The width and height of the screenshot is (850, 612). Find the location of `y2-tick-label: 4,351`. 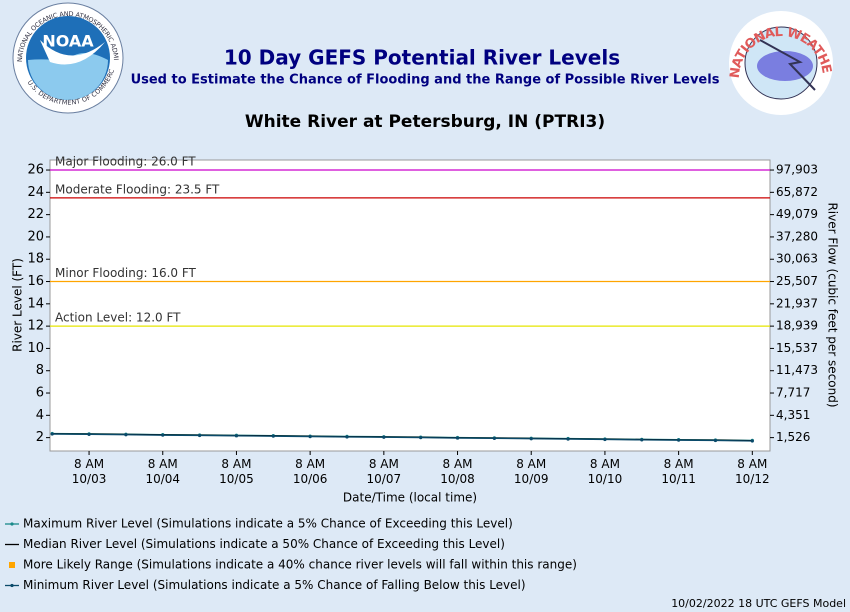

y2-tick-label: 4,351 is located at coordinates (793, 415).